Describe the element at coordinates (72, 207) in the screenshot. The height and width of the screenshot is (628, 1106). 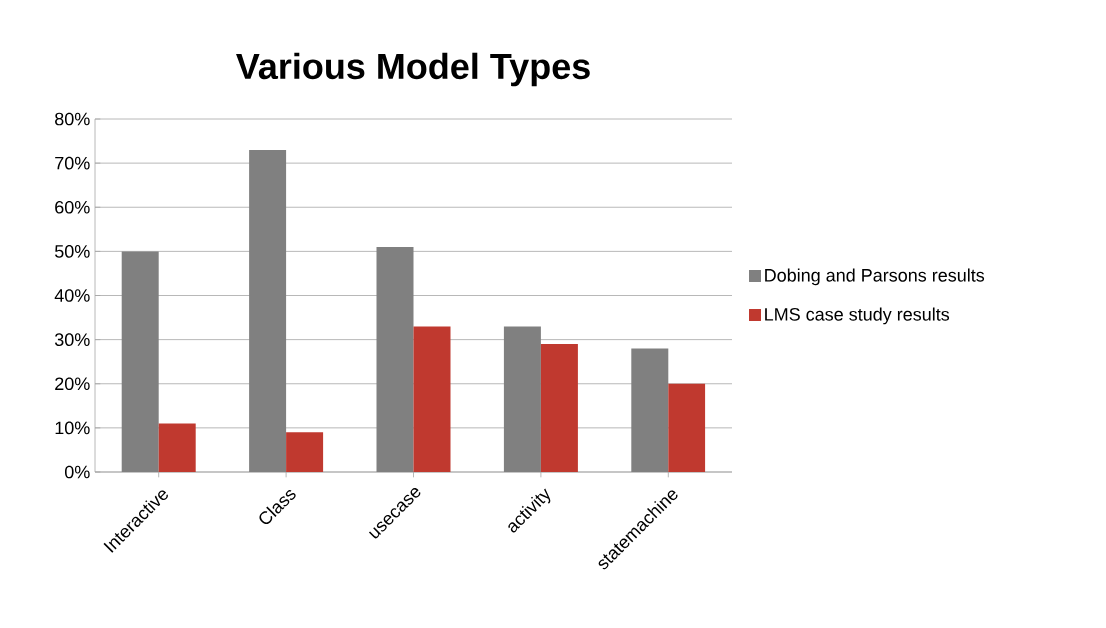
I see `y-tick-label: 60%` at that location.